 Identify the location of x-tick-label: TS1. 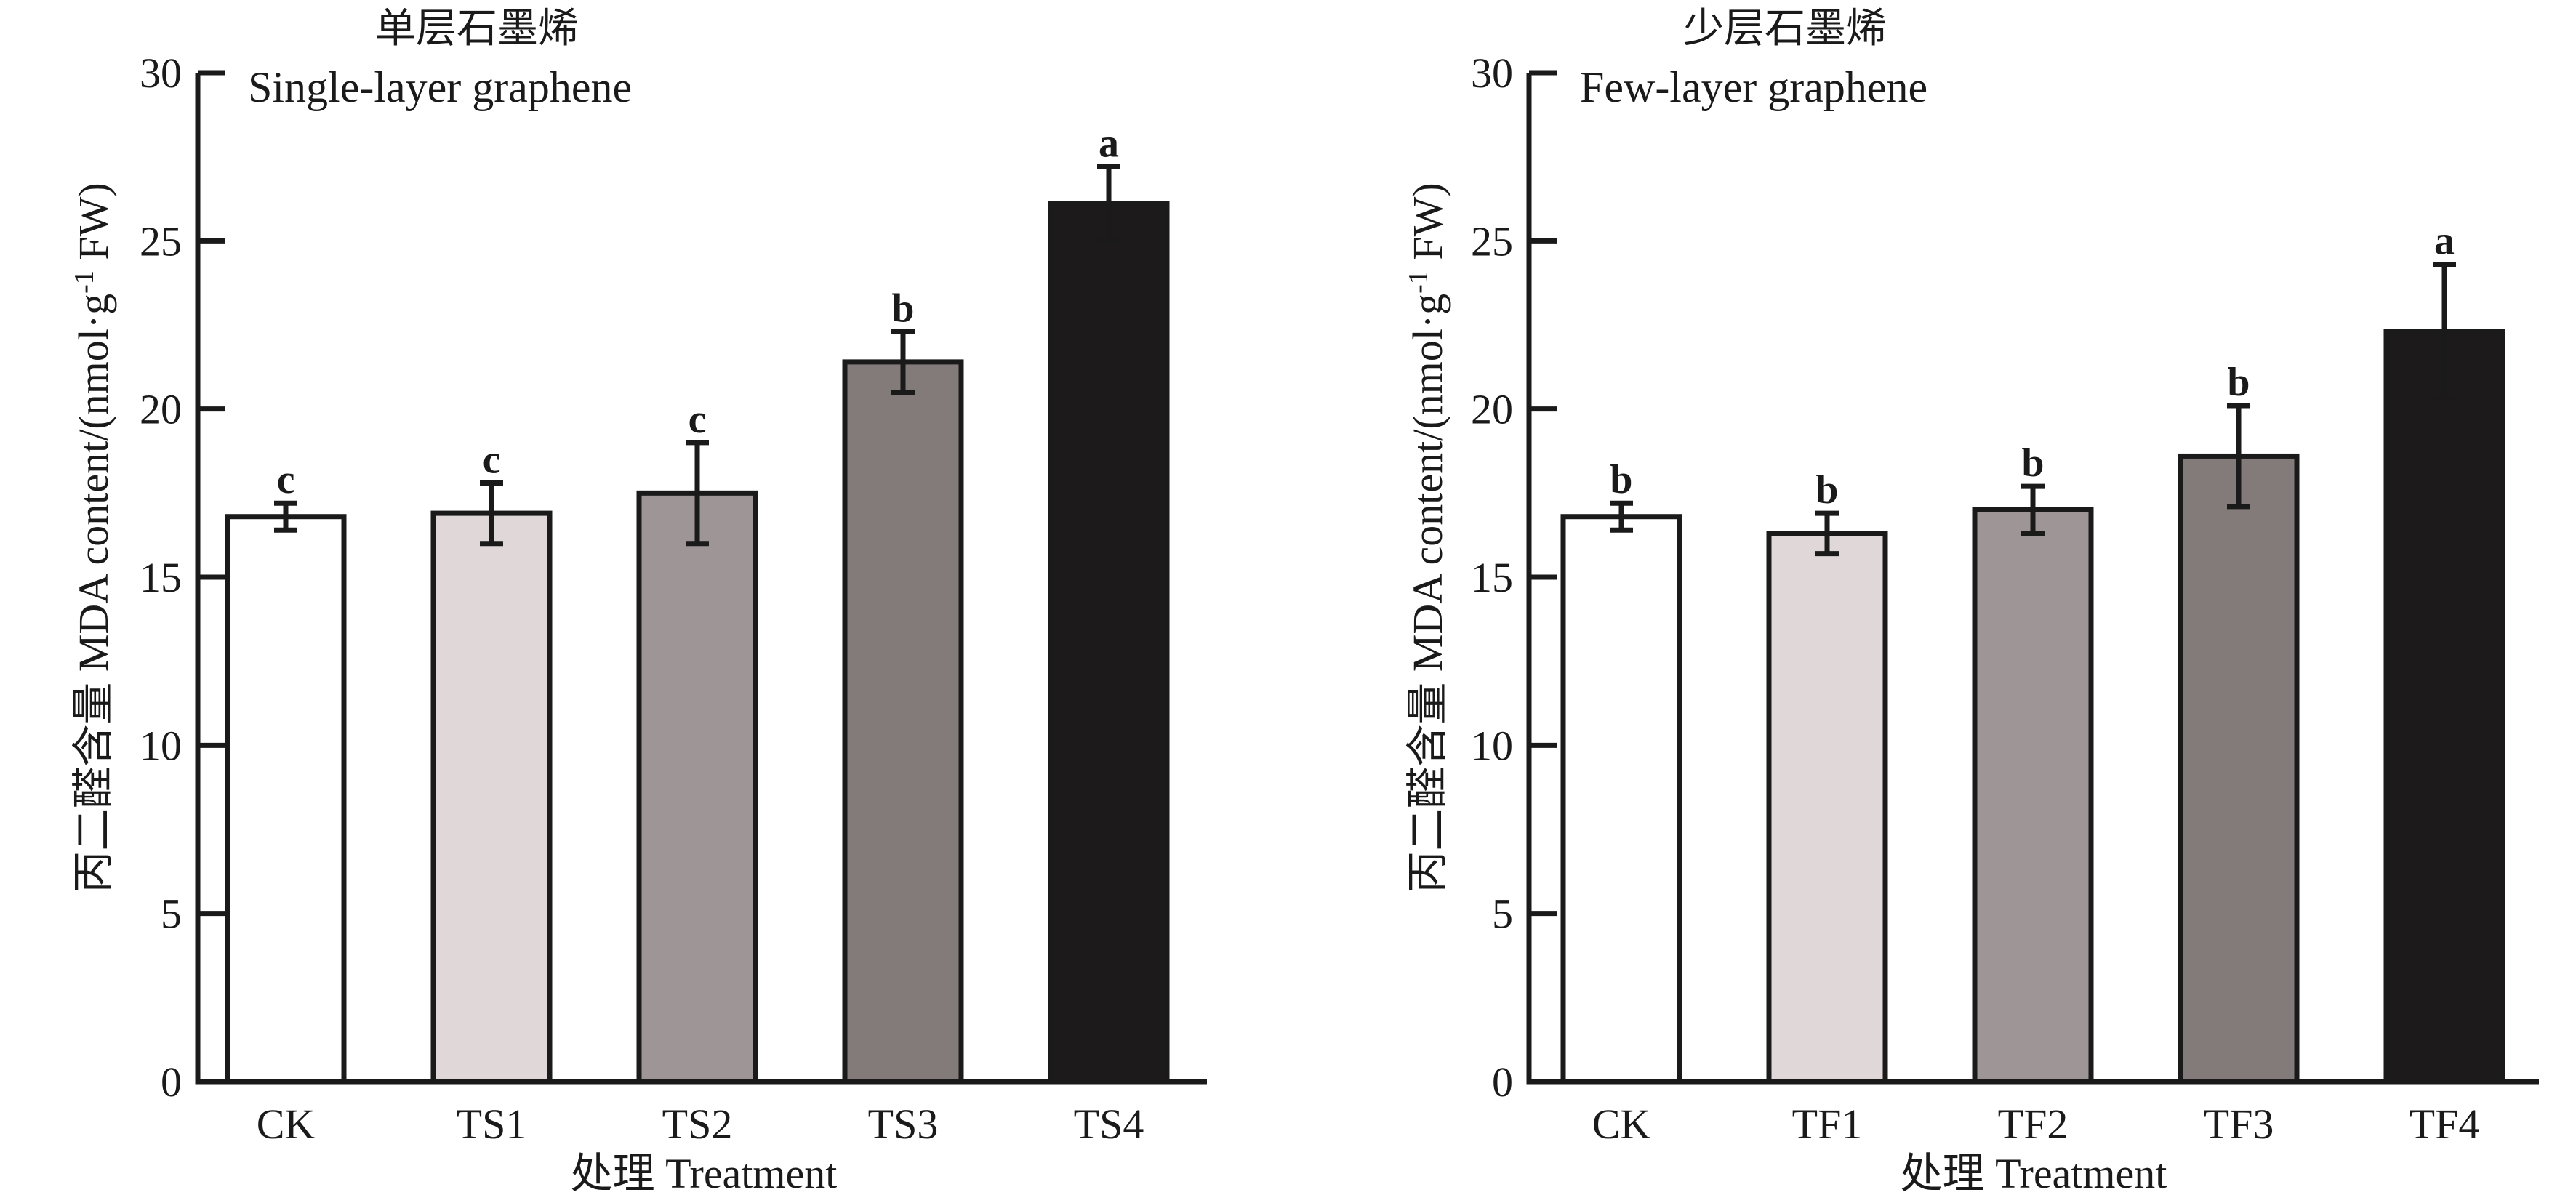
(492, 1124).